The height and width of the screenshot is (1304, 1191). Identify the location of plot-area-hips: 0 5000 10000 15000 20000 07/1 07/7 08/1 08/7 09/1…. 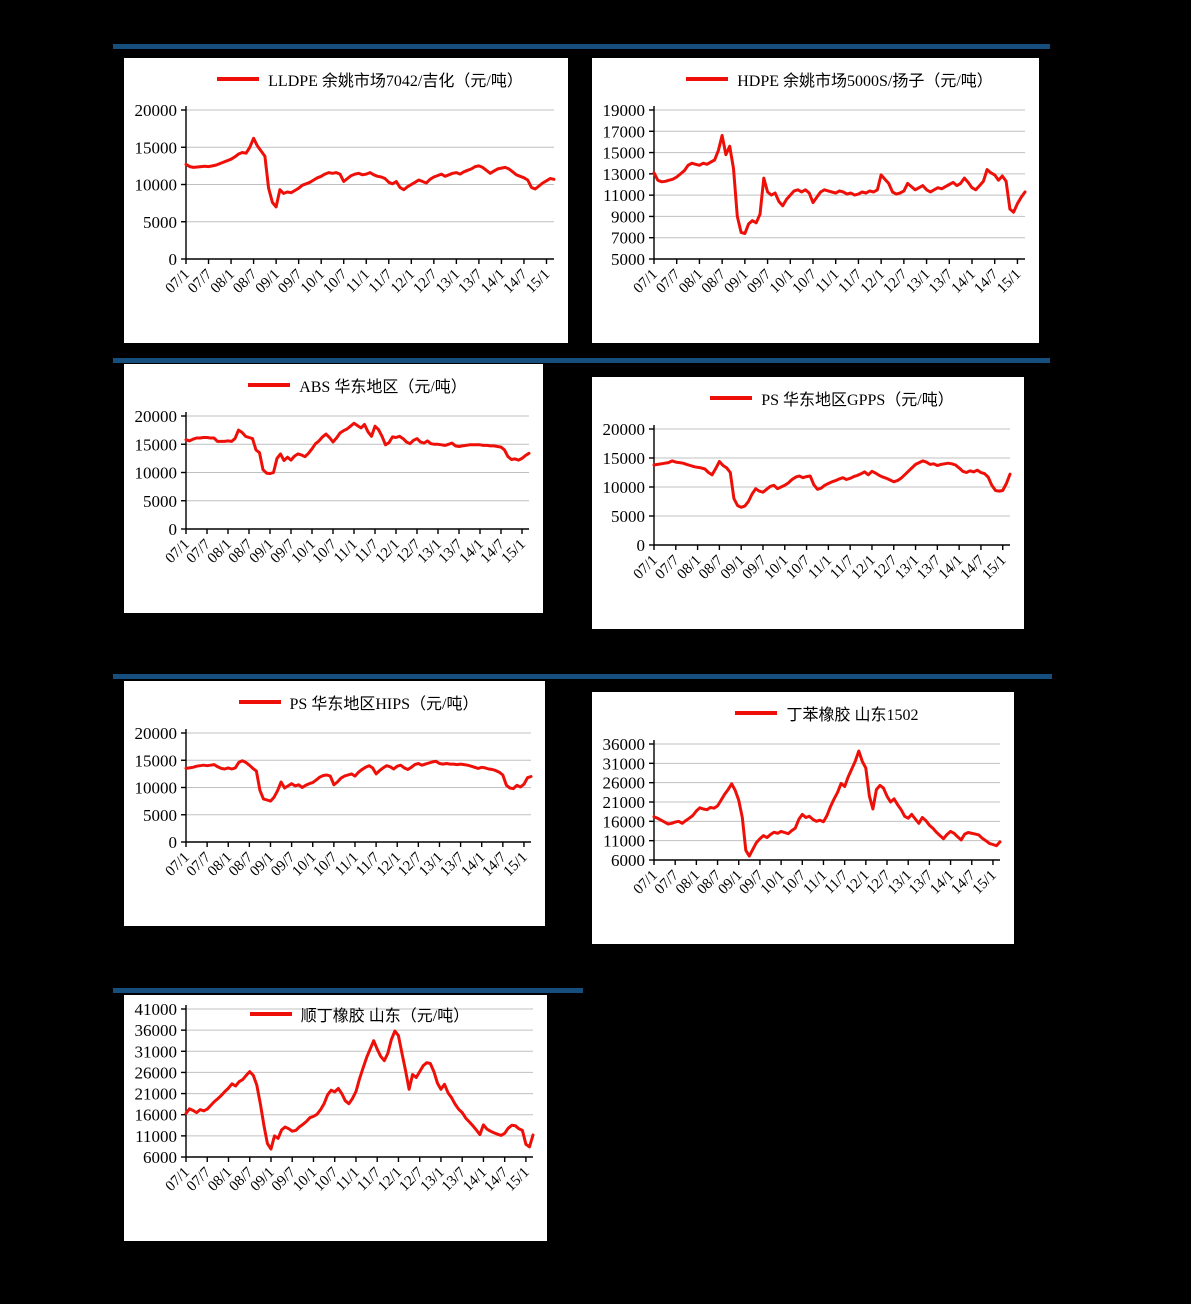
(334, 824).